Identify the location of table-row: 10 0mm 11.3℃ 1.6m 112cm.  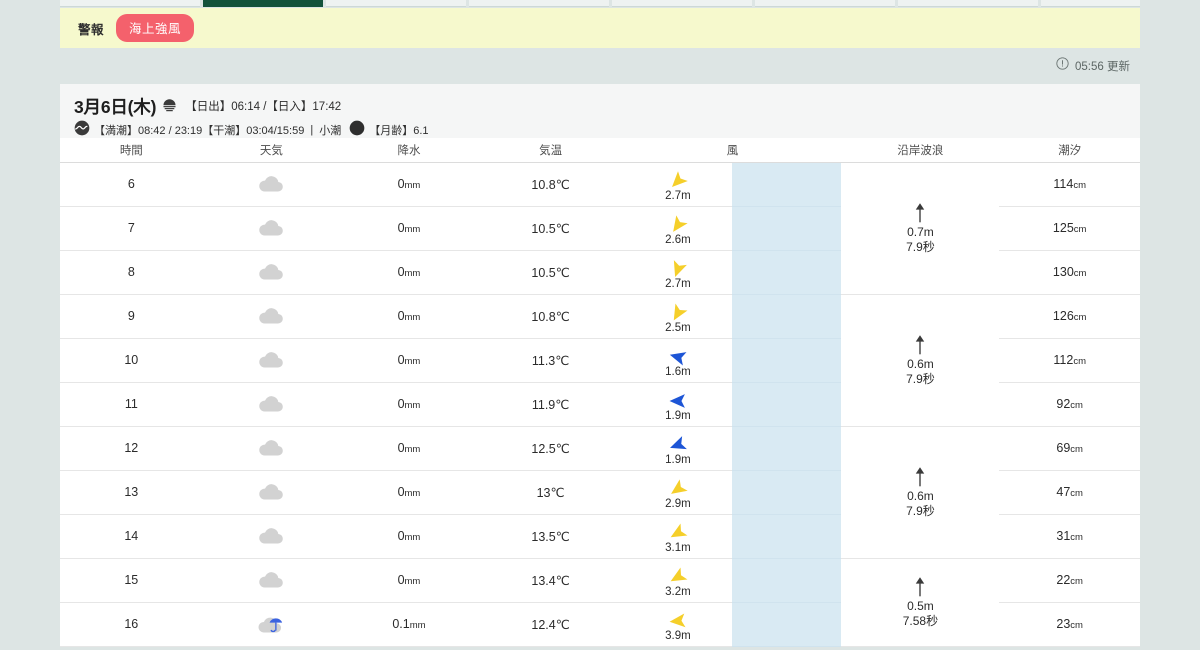
(600, 360).